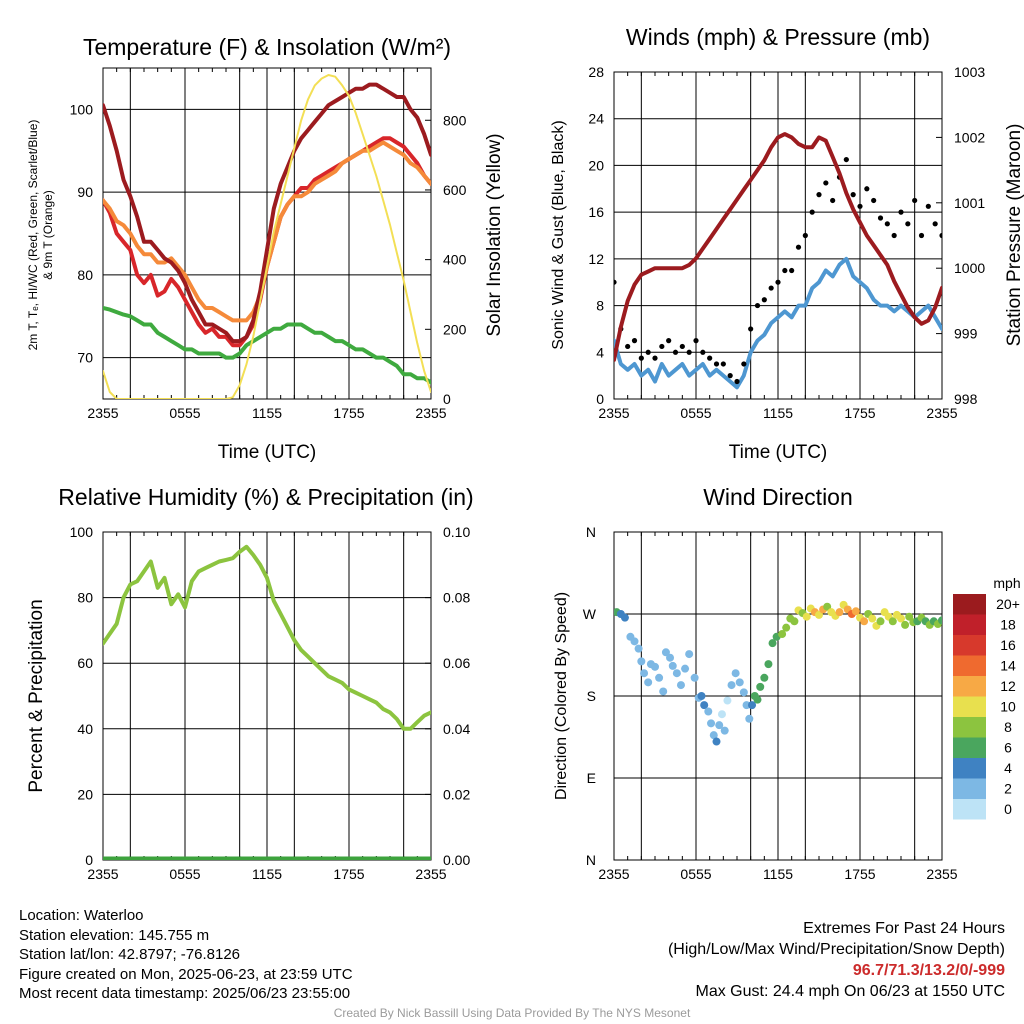  What do you see at coordinates (591, 860) in the screenshot?
I see `y-tick-label: N` at bounding box center [591, 860].